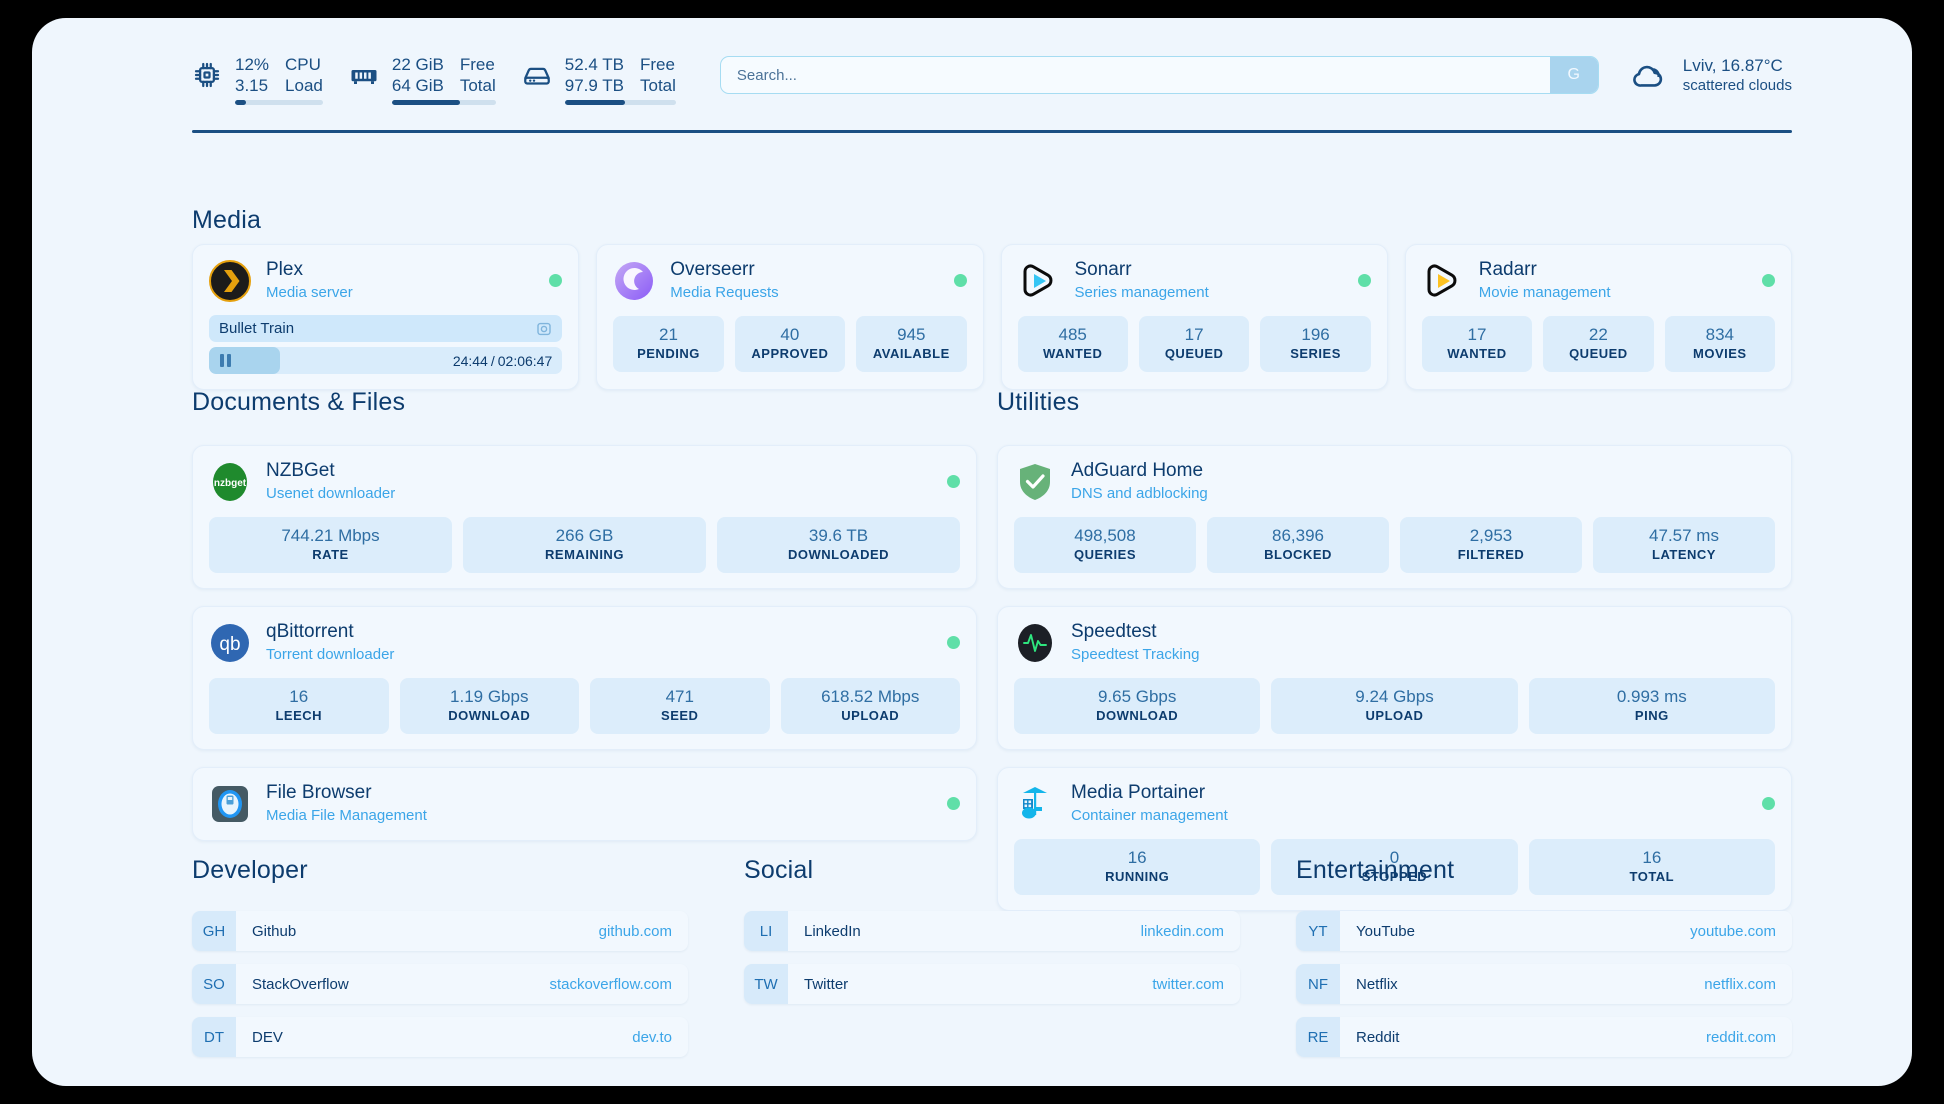  What do you see at coordinates (1740, 984) in the screenshot?
I see `bookmark-url: netflix.com` at bounding box center [1740, 984].